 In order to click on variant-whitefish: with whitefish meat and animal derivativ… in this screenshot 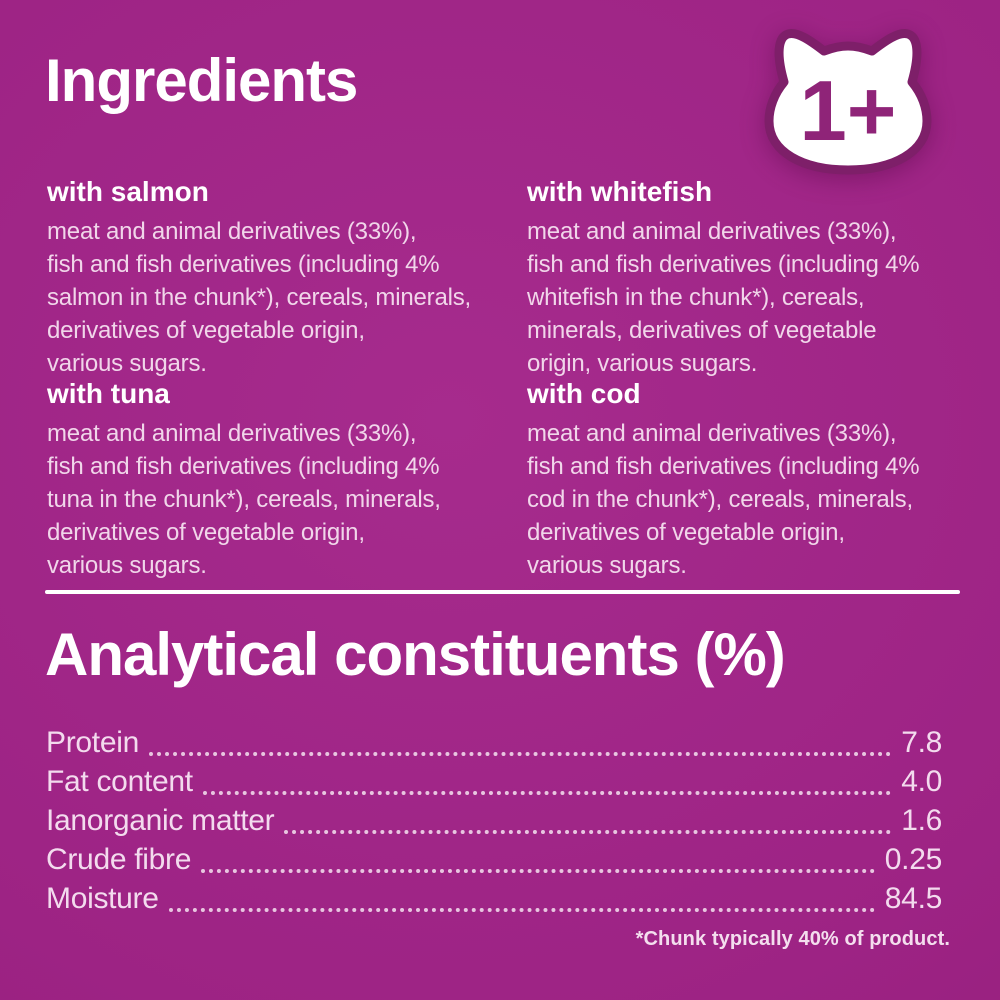, I will do `click(752, 278)`.